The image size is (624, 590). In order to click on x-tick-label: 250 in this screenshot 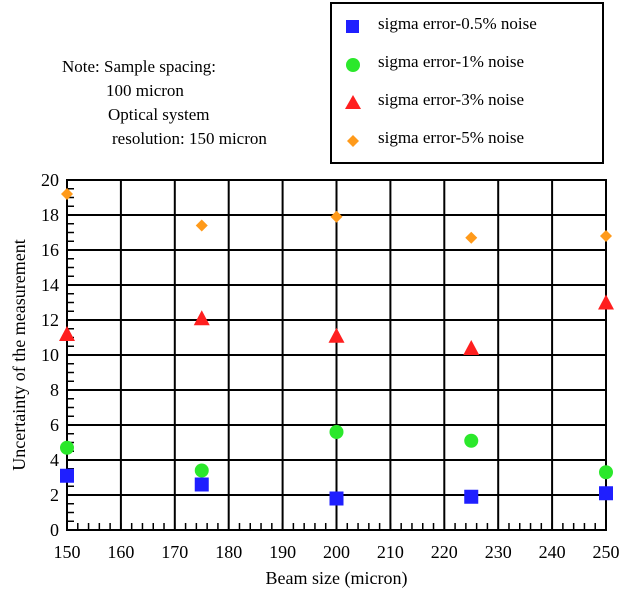, I will do `click(606, 552)`.